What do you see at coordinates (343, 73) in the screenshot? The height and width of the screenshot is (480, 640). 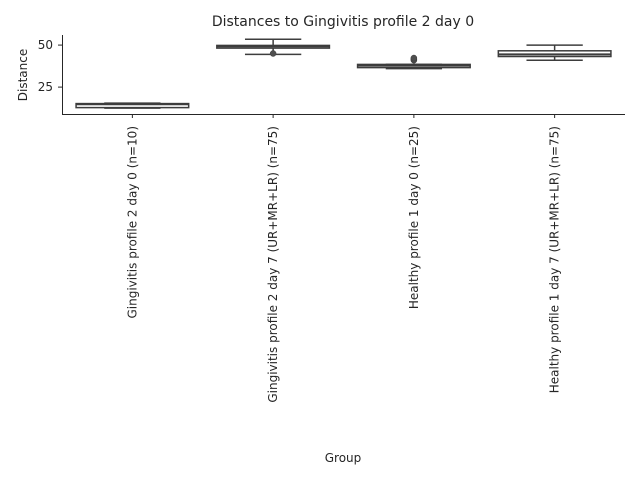 I see `box-series` at bounding box center [343, 73].